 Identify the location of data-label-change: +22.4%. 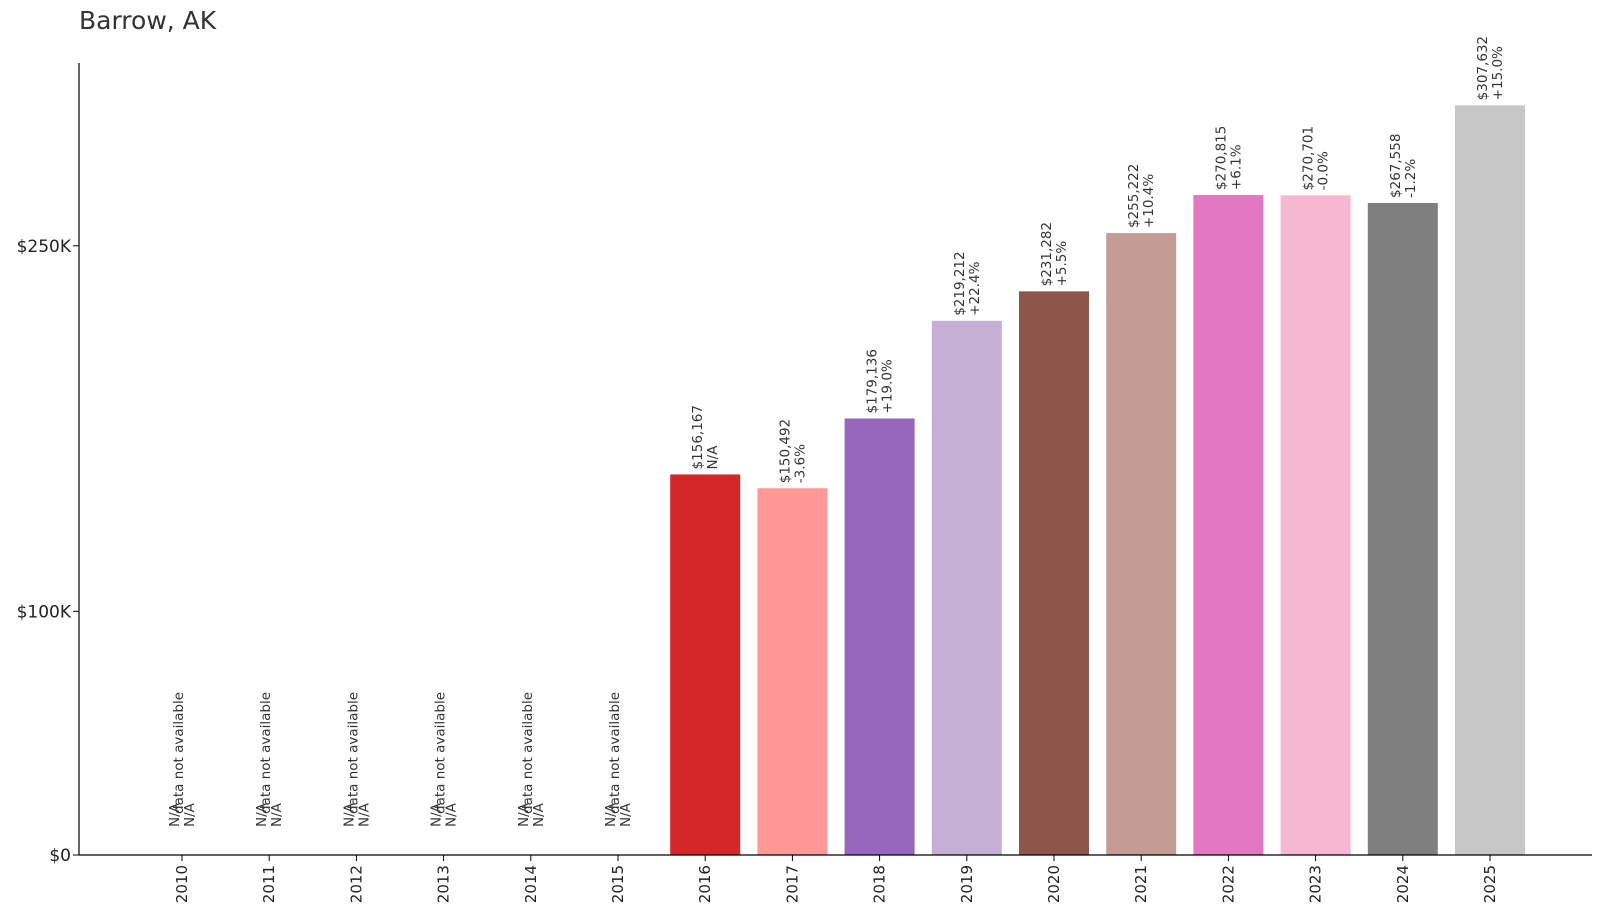
(975, 288).